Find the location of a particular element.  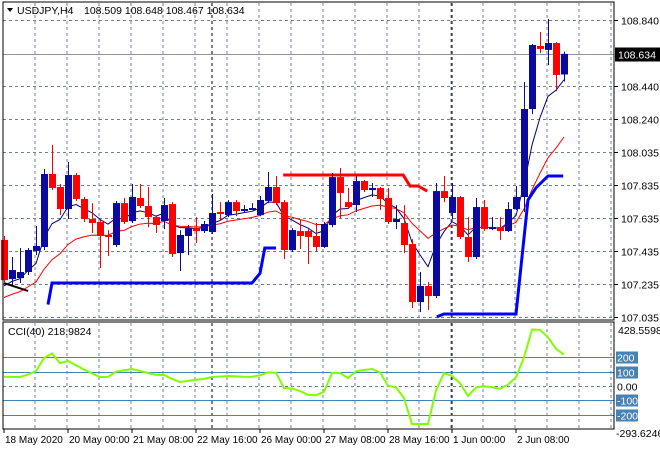

time-tick-label: 2 Jun 08:00 is located at coordinates (543, 440).